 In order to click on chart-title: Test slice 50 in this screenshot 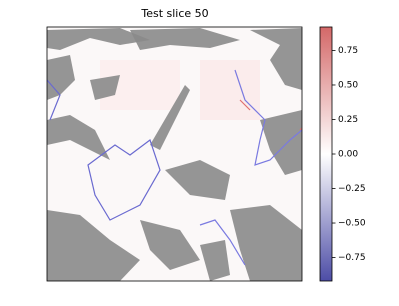, I will do `click(174, 13)`.